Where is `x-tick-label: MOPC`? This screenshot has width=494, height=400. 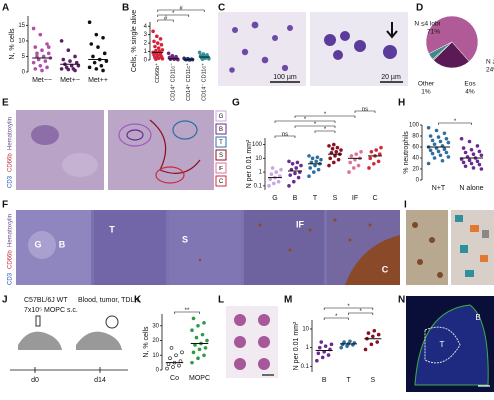 x-tick-label: MOPC is located at coordinates (199, 378).